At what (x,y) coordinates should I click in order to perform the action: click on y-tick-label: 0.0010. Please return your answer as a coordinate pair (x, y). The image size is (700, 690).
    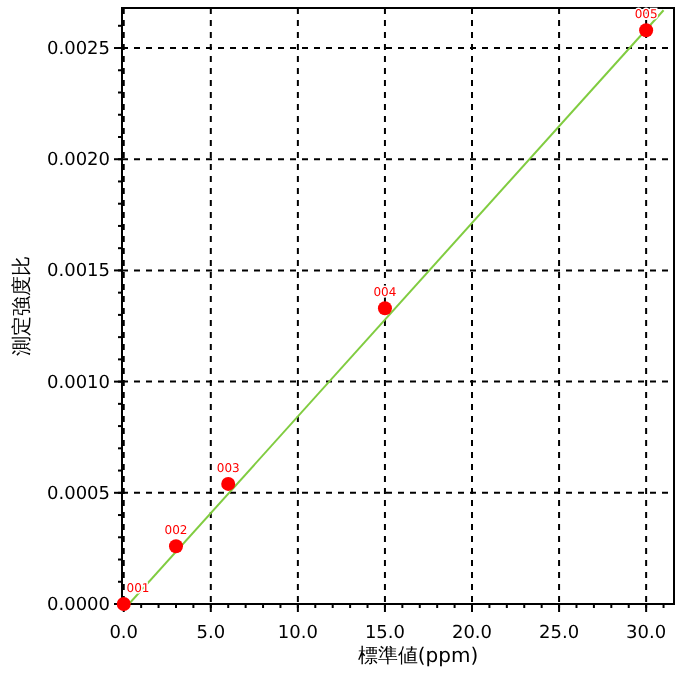
    Looking at the image, I should click on (79, 383).